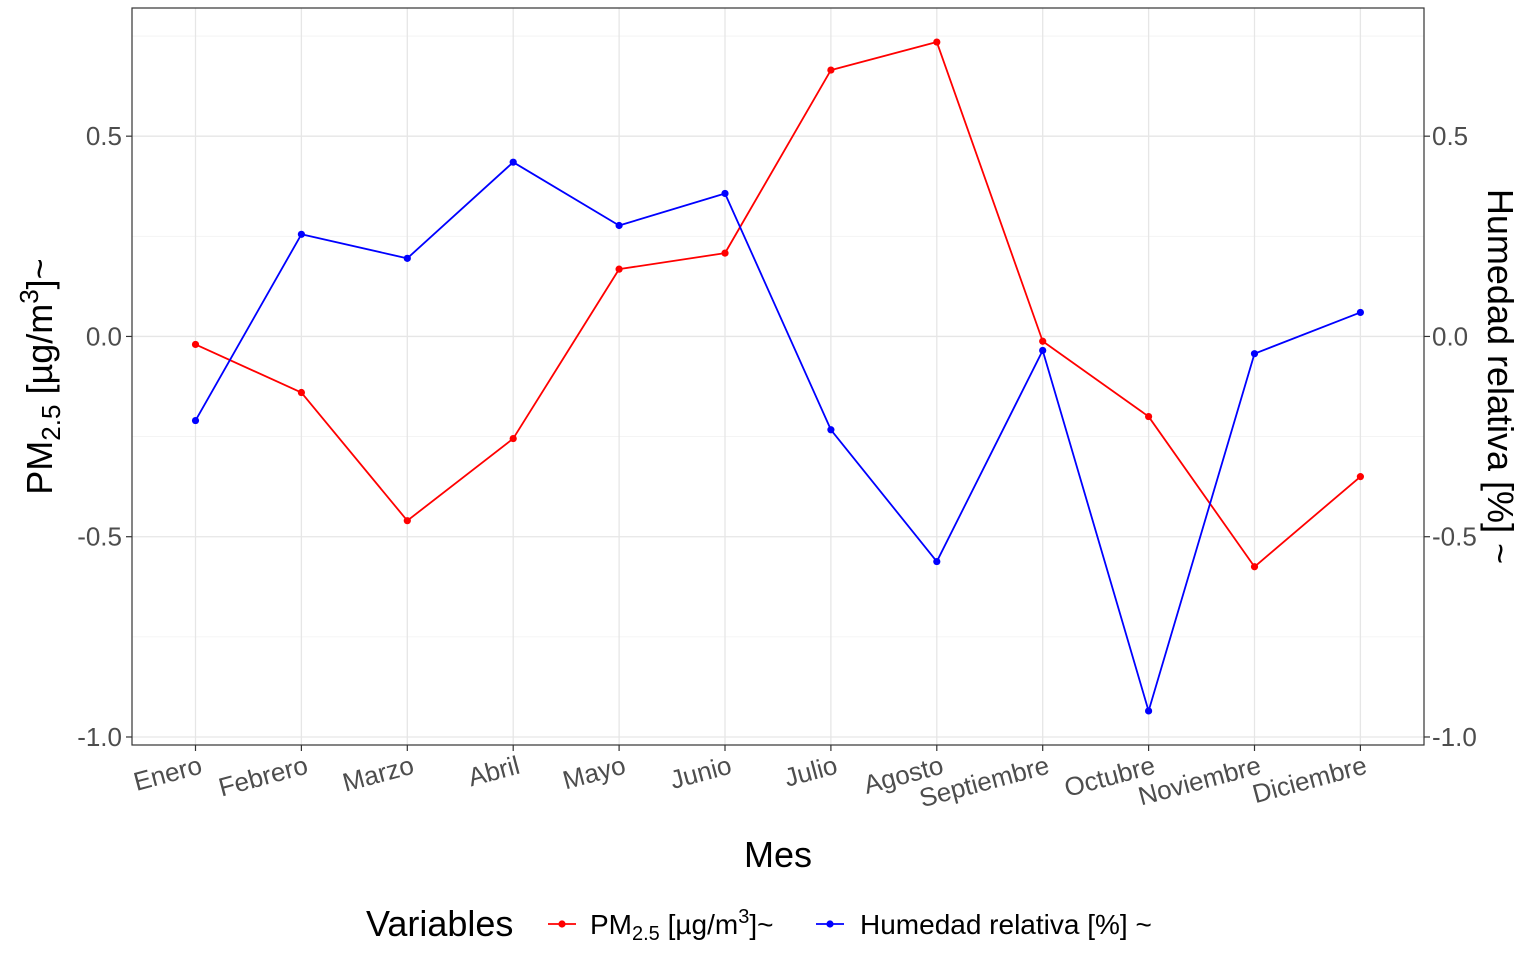 Image resolution: width=1536 pixels, height=960 pixels. Describe the element at coordinates (51, 423) in the screenshot. I see `y-left-title-sub: 2.5` at that location.